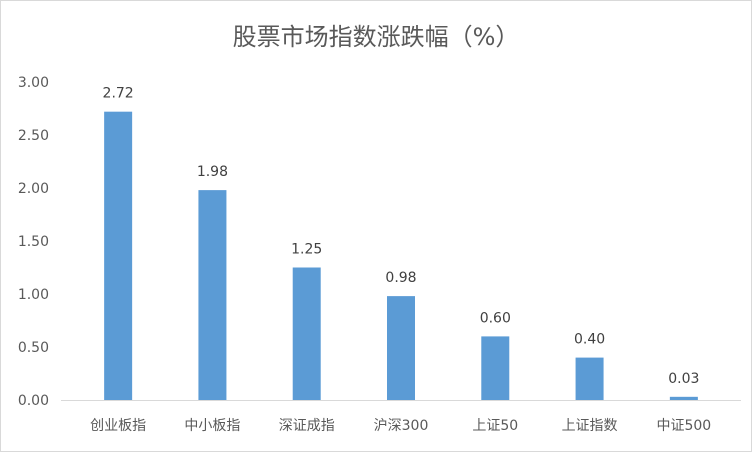 Image resolution: width=752 pixels, height=452 pixels. What do you see at coordinates (589, 340) in the screenshot?
I see `data-label: 0.40` at bounding box center [589, 340].